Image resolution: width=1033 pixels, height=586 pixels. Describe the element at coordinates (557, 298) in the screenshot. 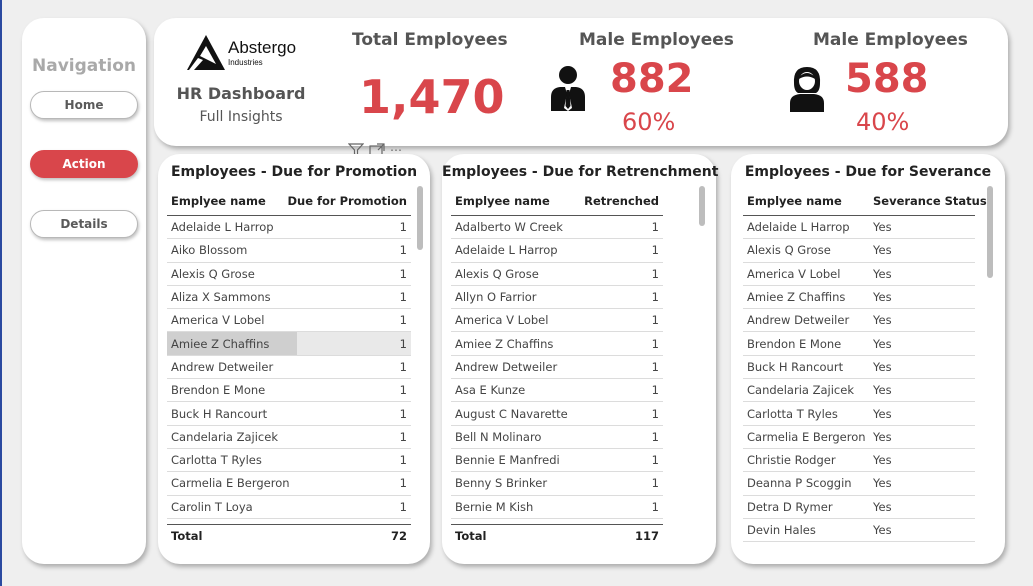

I see `table-row: Allyn O Farrior 1` at that location.